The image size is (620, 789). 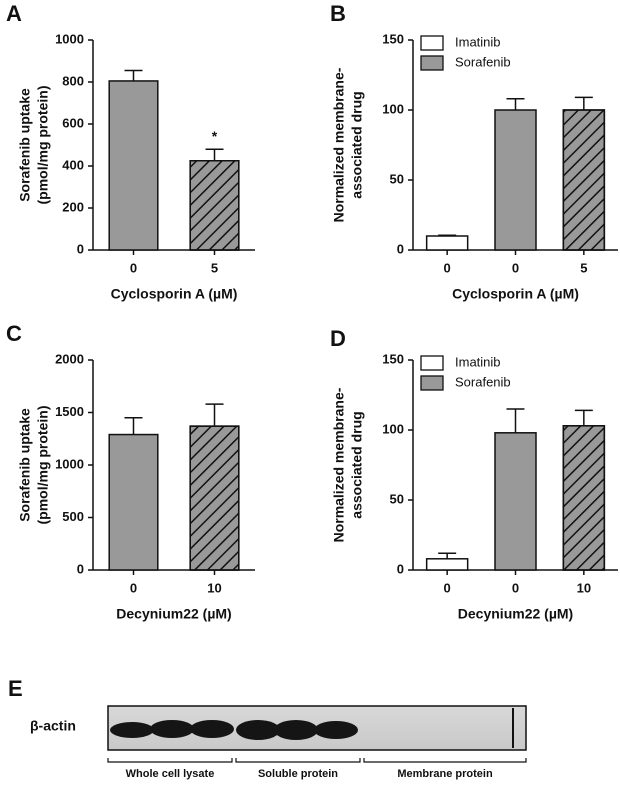 What do you see at coordinates (73, 206) in the screenshot?
I see `y-tick-label: 200` at bounding box center [73, 206].